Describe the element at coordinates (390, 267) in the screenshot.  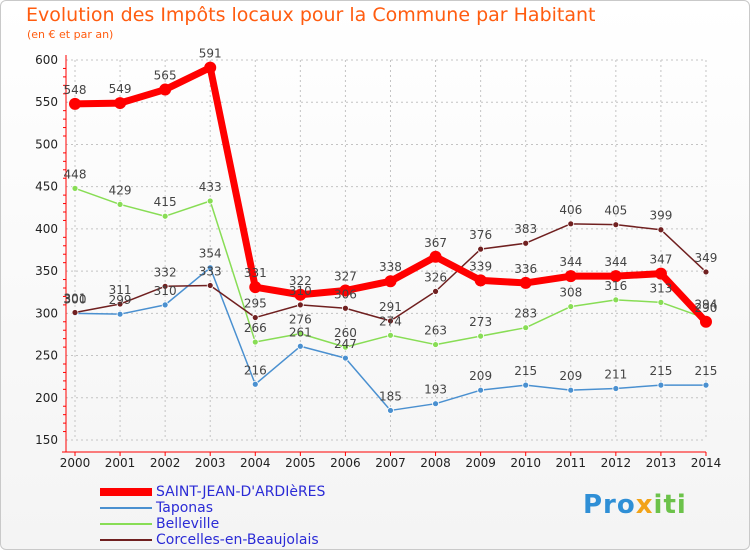
I see `data-label: 338` at that location.